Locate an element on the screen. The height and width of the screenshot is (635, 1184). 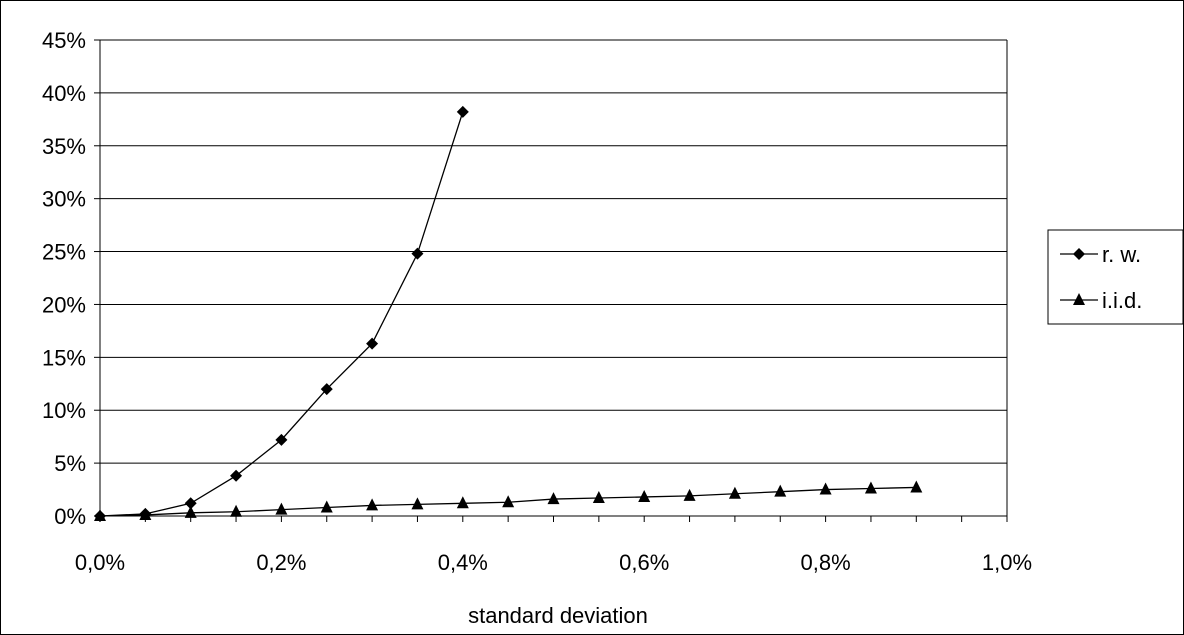
legend-box is located at coordinates (1115, 277).